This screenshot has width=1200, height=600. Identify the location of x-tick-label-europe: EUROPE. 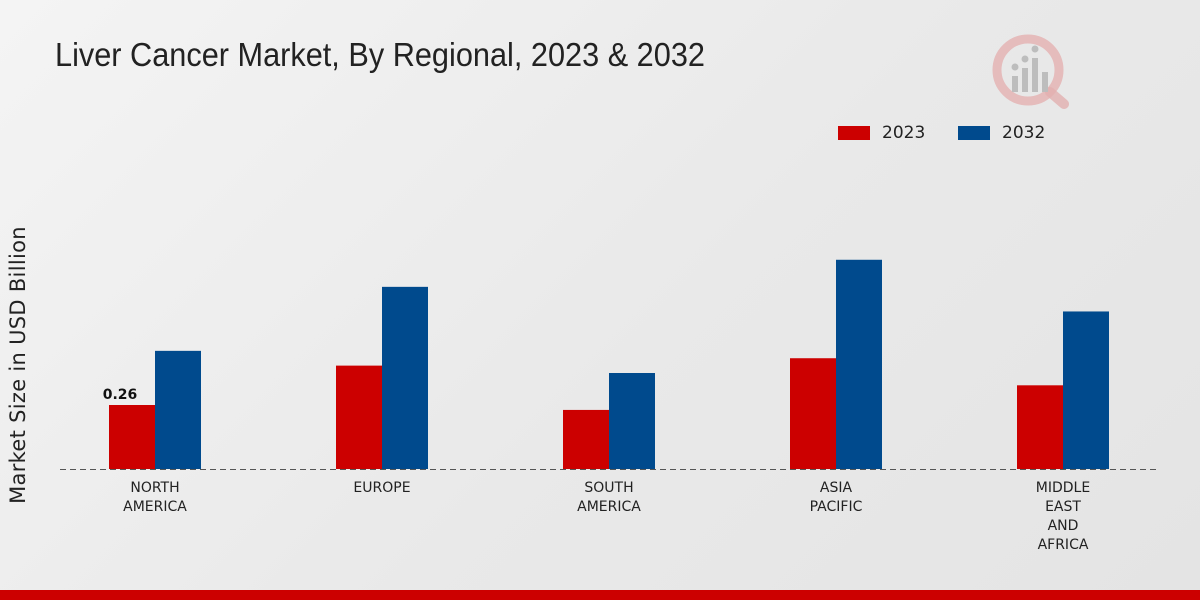
(381, 488).